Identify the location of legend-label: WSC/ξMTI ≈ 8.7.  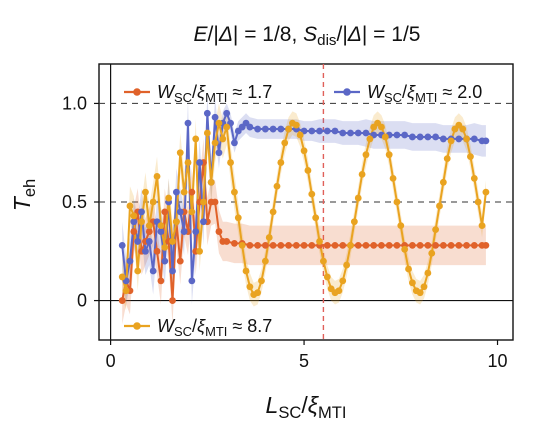
(214, 327).